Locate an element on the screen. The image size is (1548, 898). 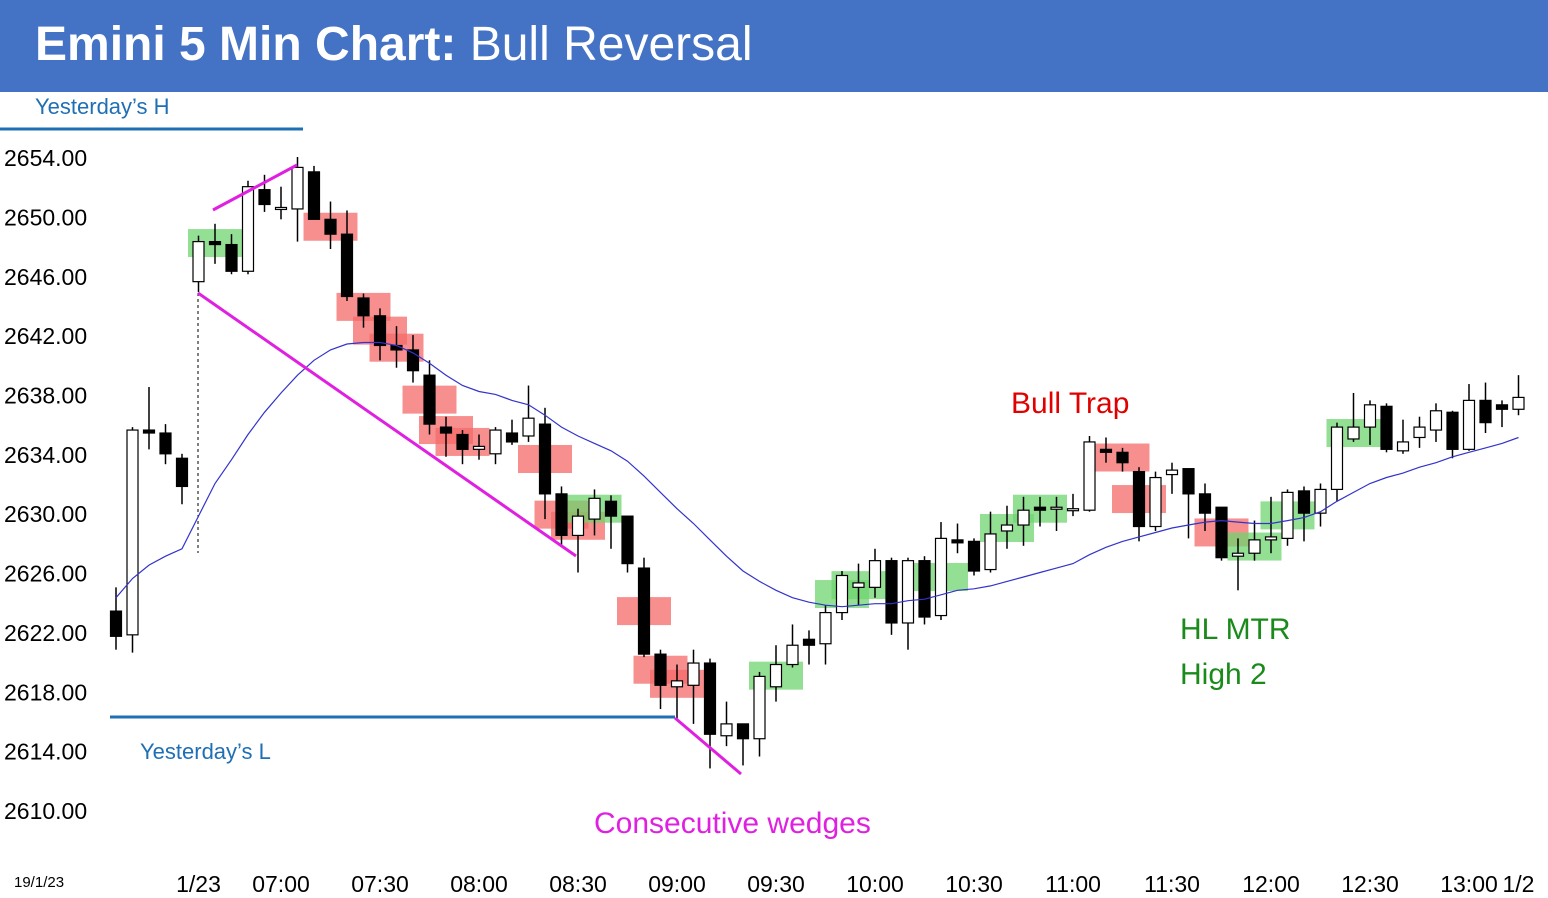
y-tick-label: 2642.00 is located at coordinates (45, 336).